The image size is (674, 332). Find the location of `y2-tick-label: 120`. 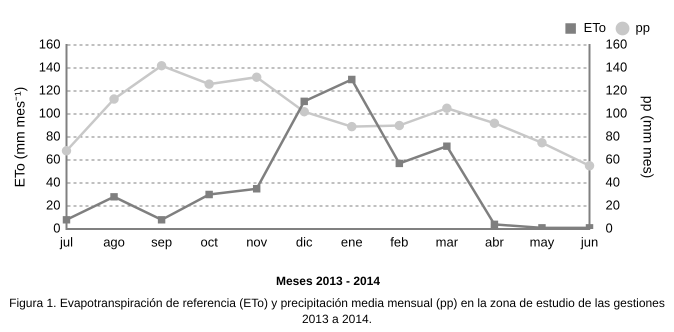

y2-tick-label: 120 is located at coordinates (617, 90).